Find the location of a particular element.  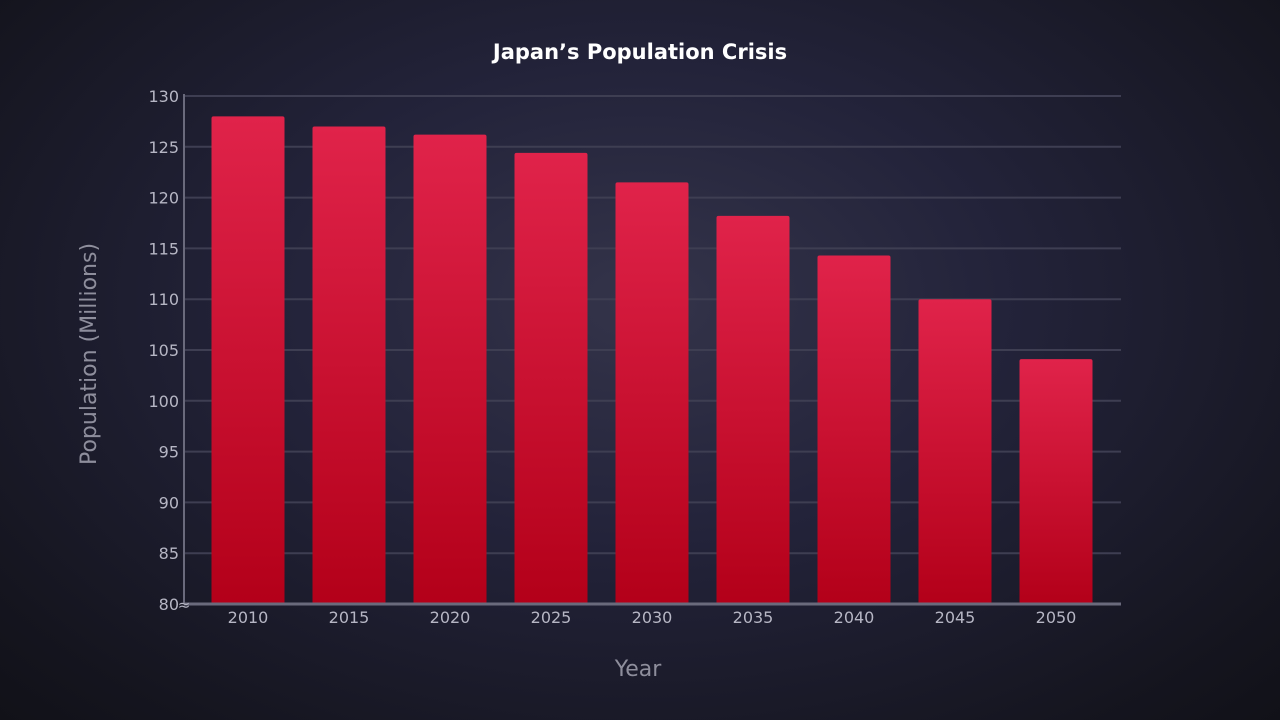

y-tick-label: 115 is located at coordinates (163, 248).